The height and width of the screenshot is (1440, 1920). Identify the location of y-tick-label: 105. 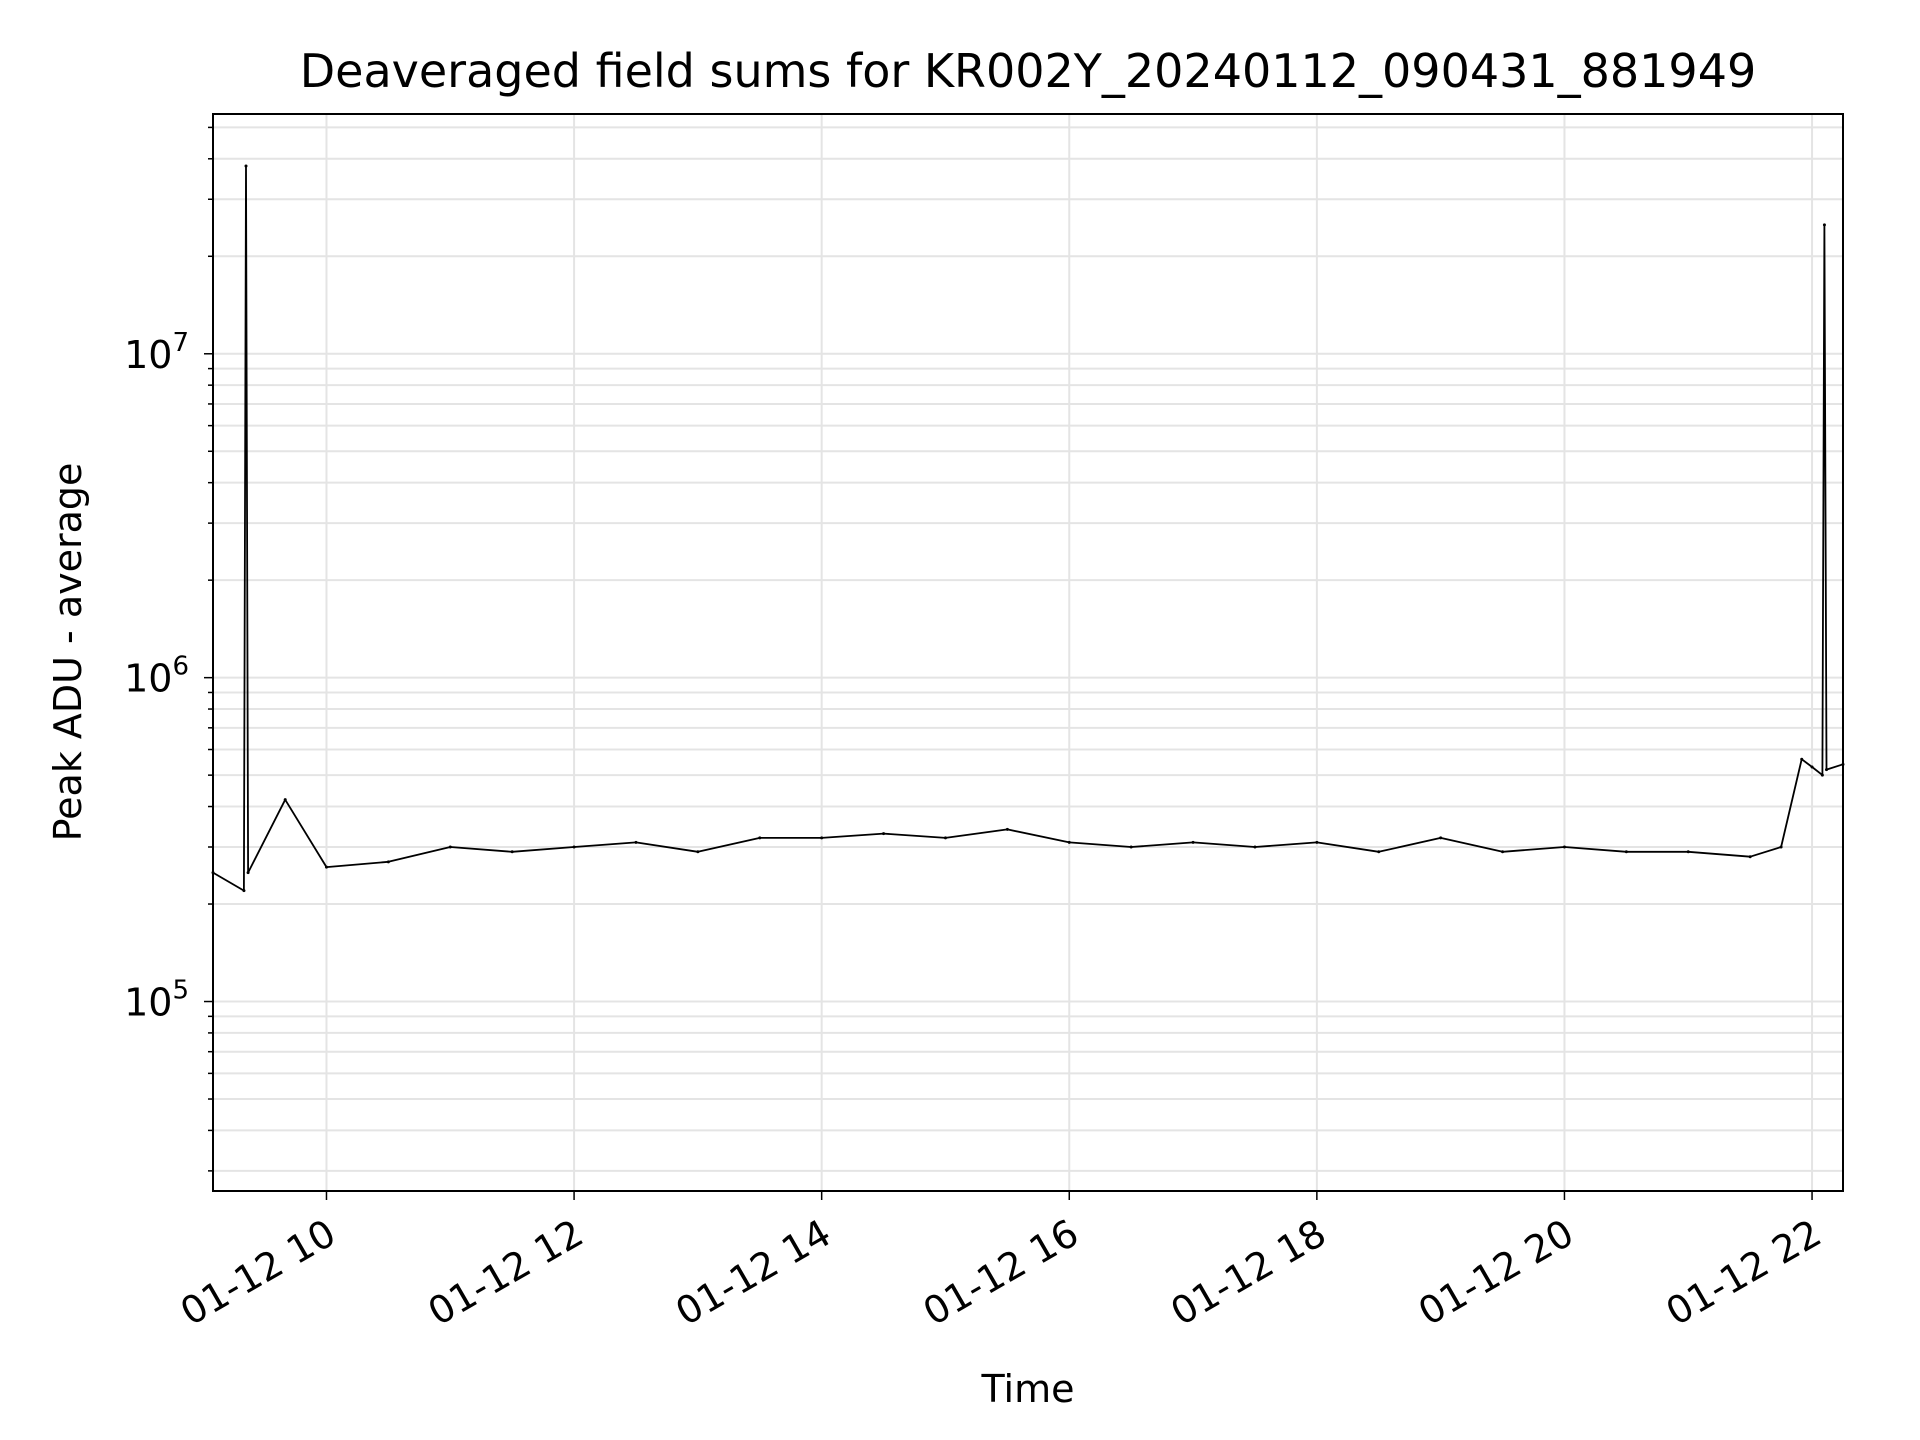
(156, 1000).